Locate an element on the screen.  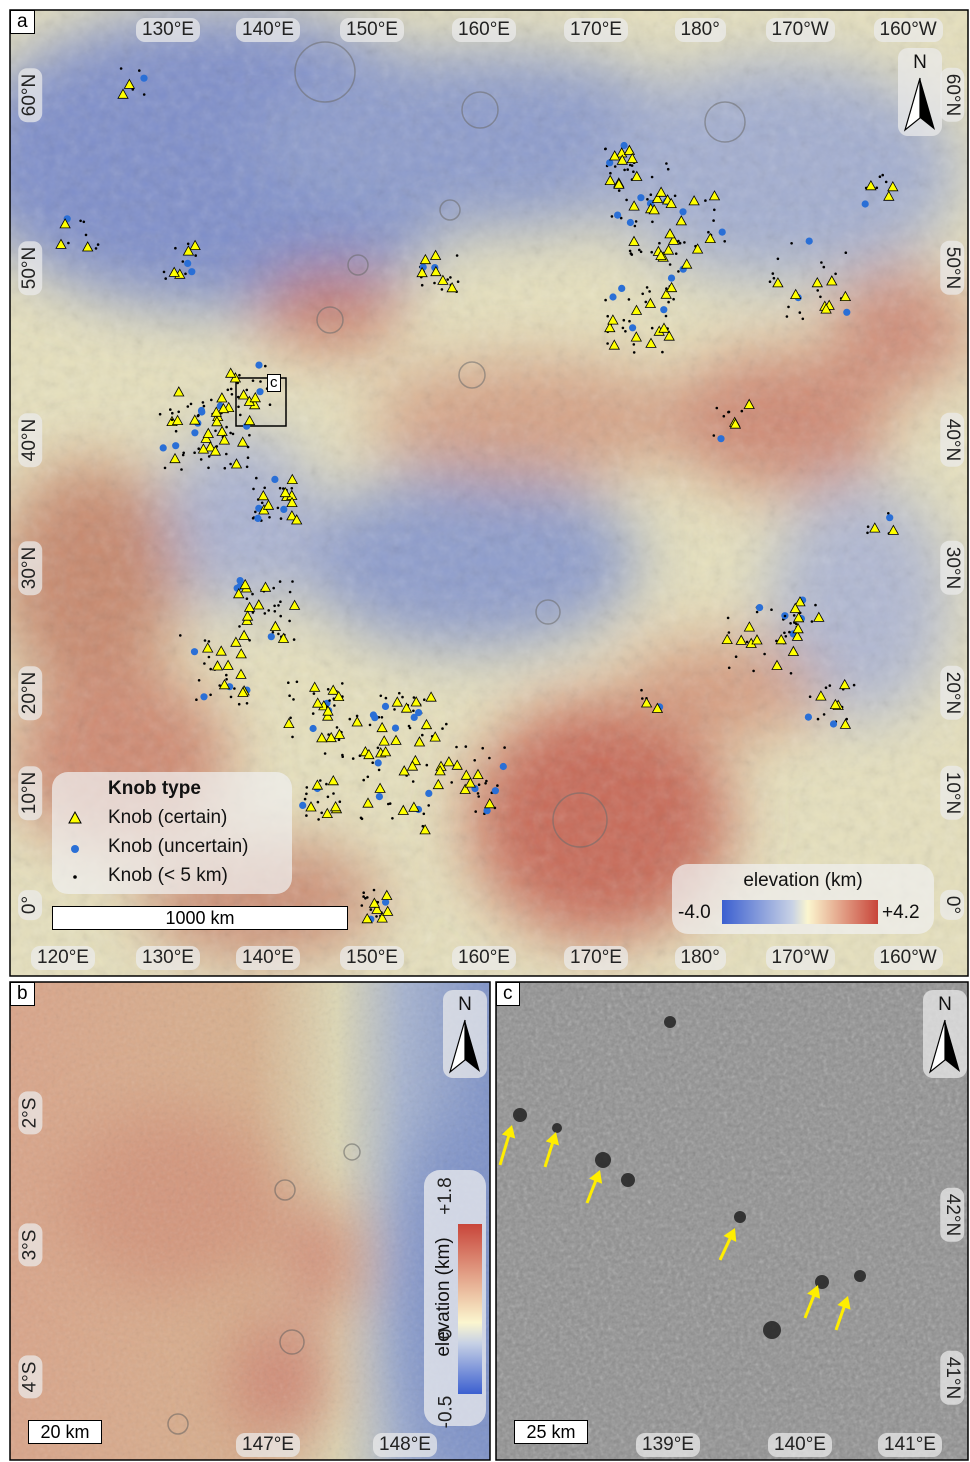
coordinate-label: 140°E is located at coordinates (800, 1445).